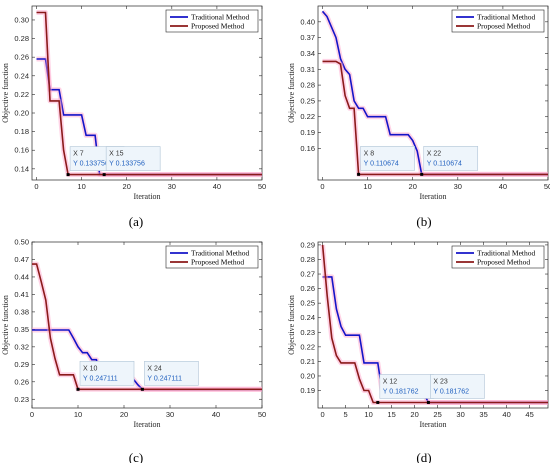 The image size is (550, 463). Describe the element at coordinates (136, 456) in the screenshot. I see `panel-caption: (c)` at that location.